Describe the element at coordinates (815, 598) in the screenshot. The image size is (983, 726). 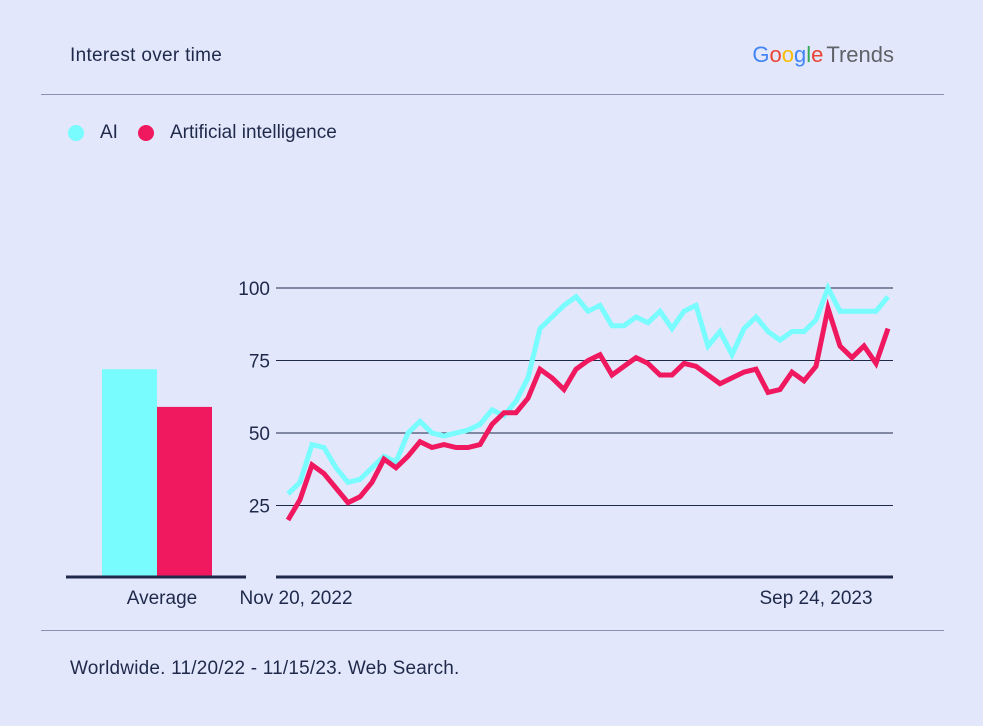
I see `x-tick-label: Sep 24, 2023` at that location.